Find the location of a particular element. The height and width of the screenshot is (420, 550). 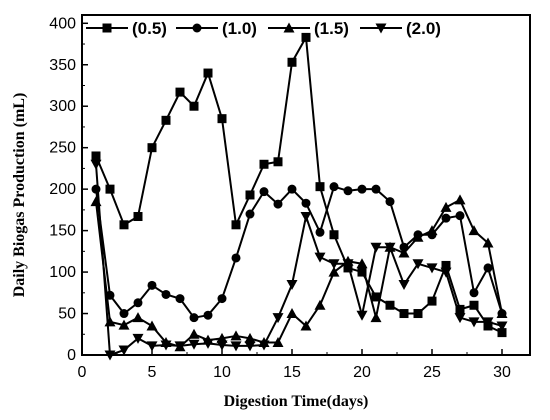

legend-label: (2.0) is located at coordinates (423, 28).